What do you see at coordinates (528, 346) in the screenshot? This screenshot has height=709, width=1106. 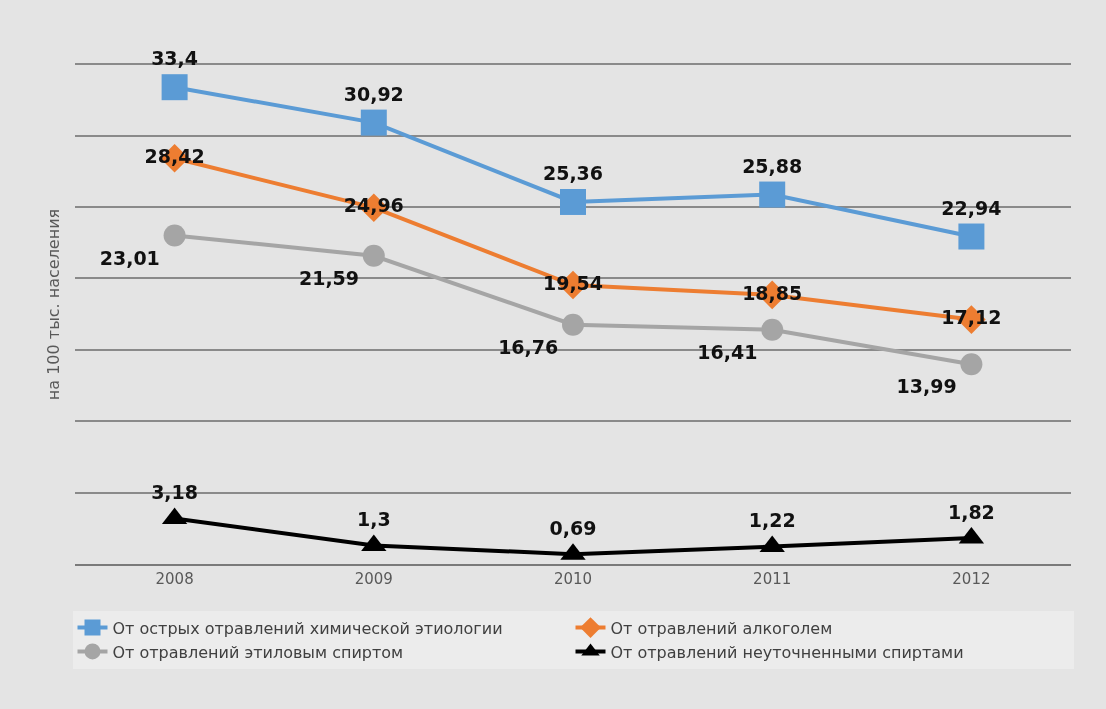 I see `data-label: 16,76` at bounding box center [528, 346].